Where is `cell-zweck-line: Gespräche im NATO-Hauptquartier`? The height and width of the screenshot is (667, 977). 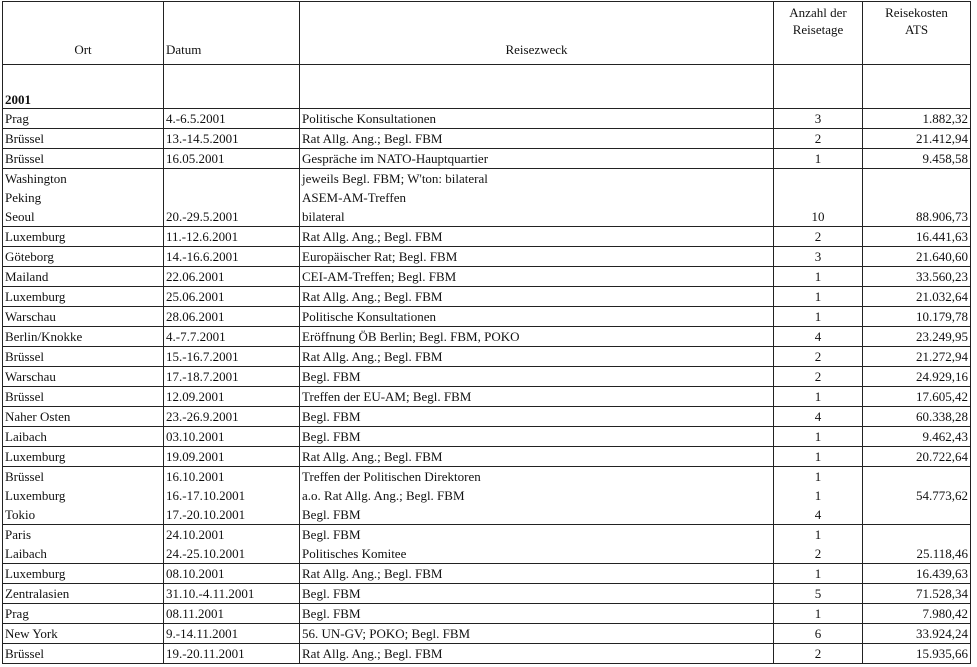
cell-zweck-line: Gespräche im NATO-Hauptquartier is located at coordinates (395, 158).